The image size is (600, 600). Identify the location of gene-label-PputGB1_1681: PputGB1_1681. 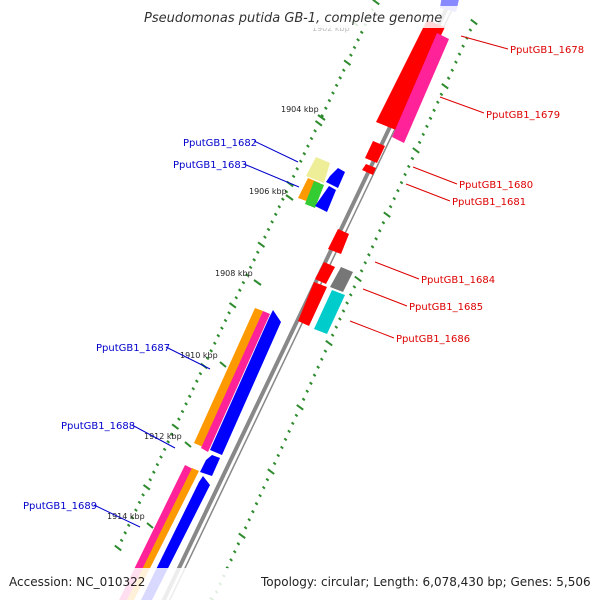
(489, 202).